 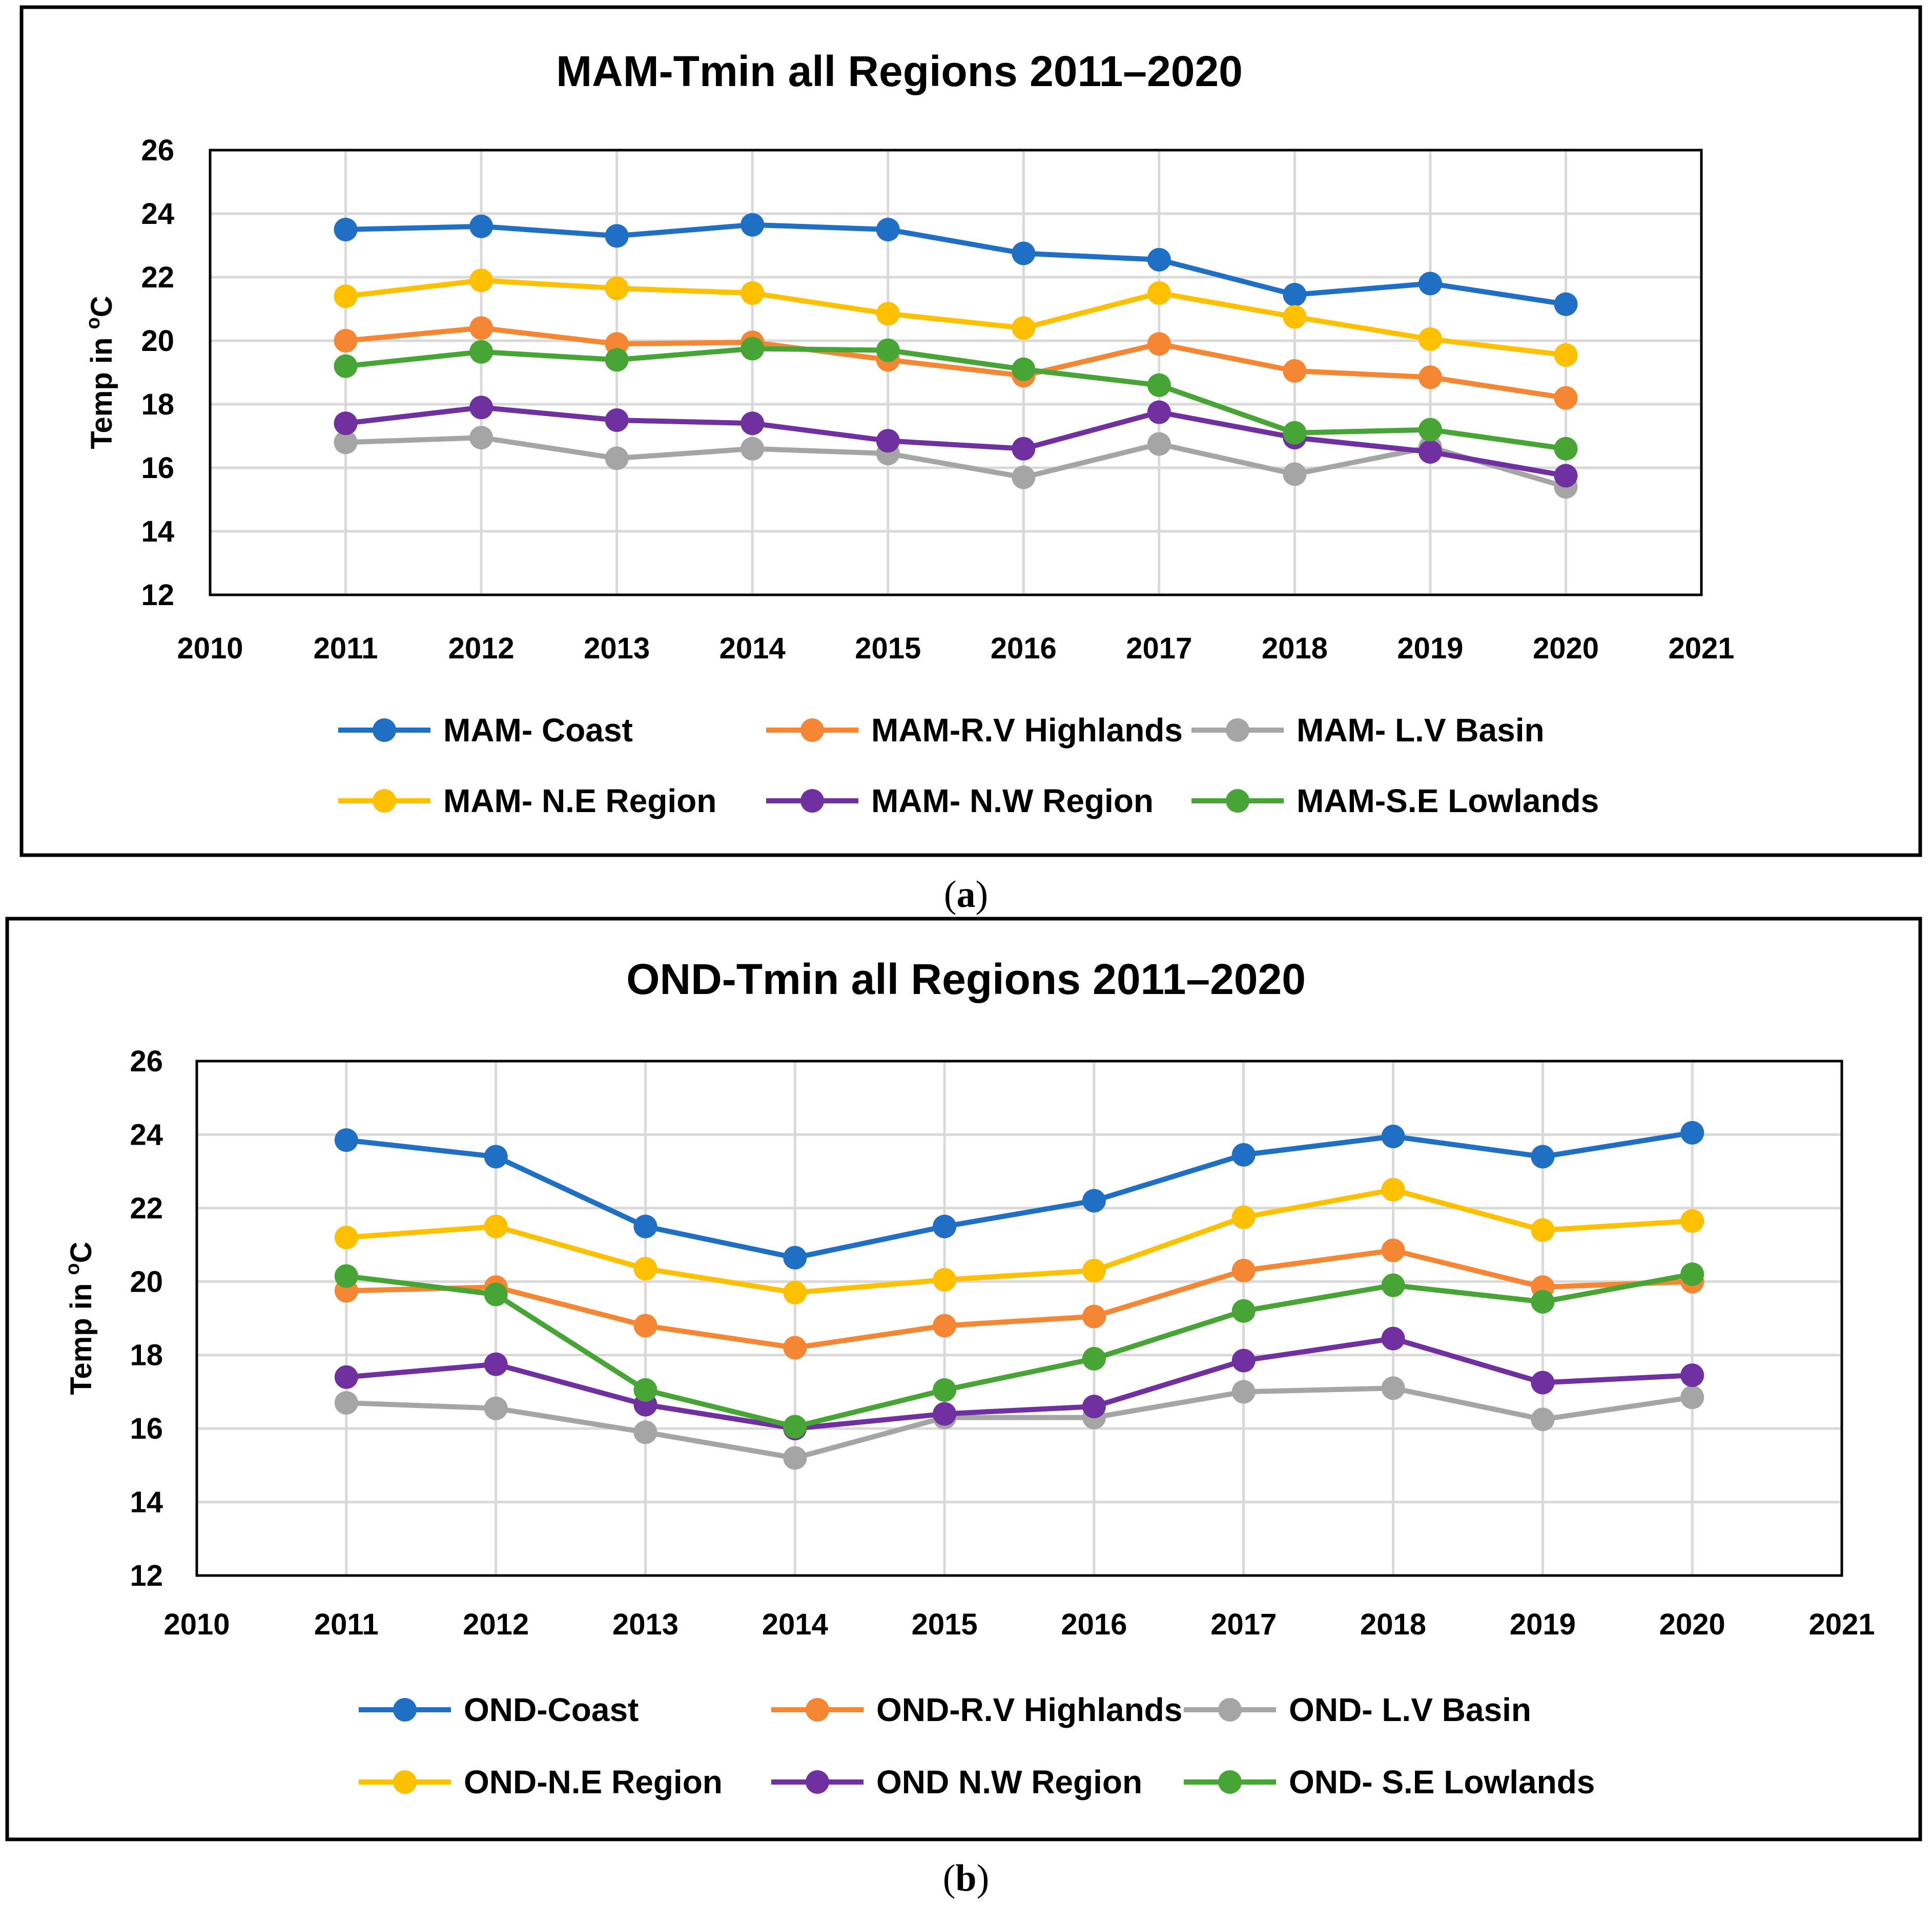 I want to click on panel-b-ytick-24: 24, so click(x=146, y=1134).